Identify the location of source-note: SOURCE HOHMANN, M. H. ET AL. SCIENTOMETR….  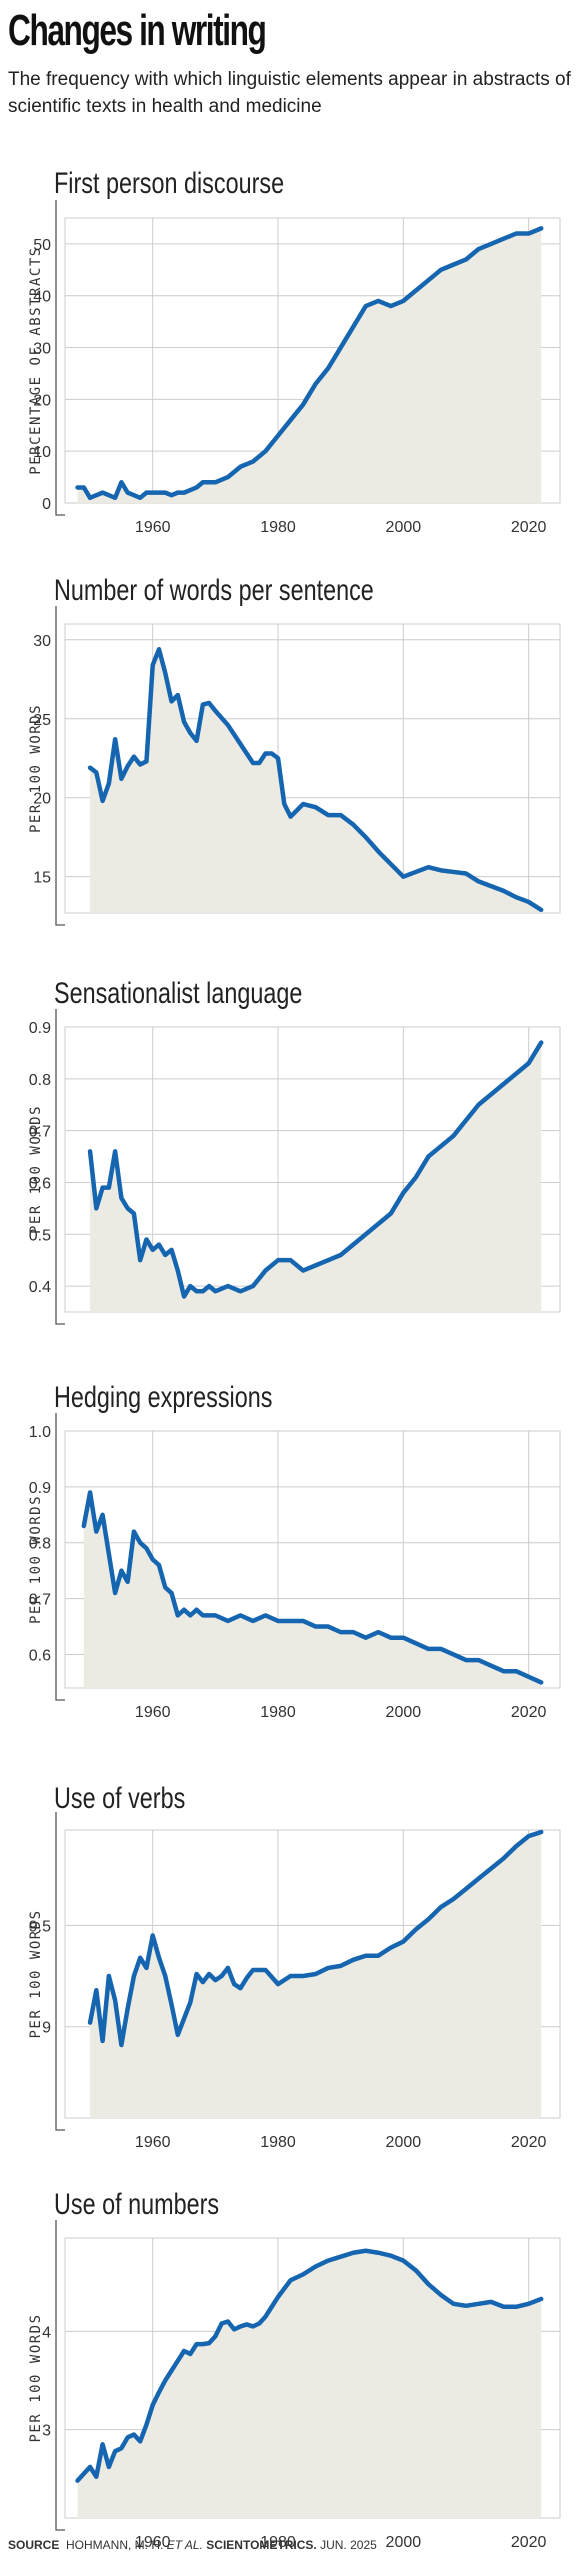
(192, 2545).